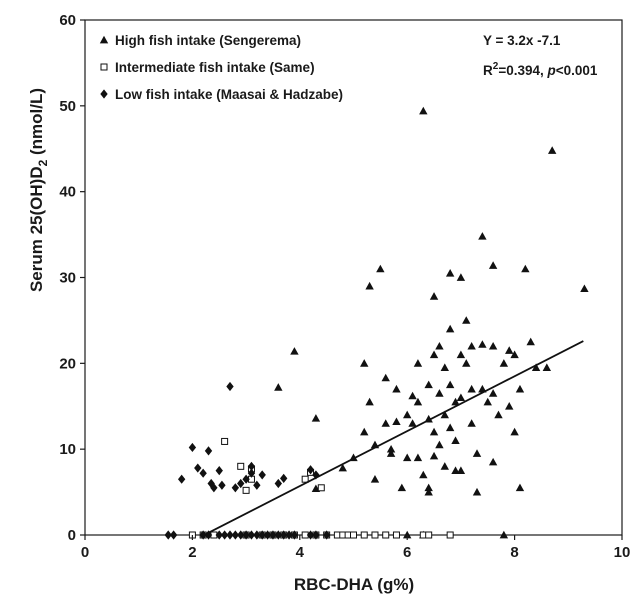 The width and height of the screenshot is (632, 596). I want to click on y-tick-label-10: 10, so click(67, 449).